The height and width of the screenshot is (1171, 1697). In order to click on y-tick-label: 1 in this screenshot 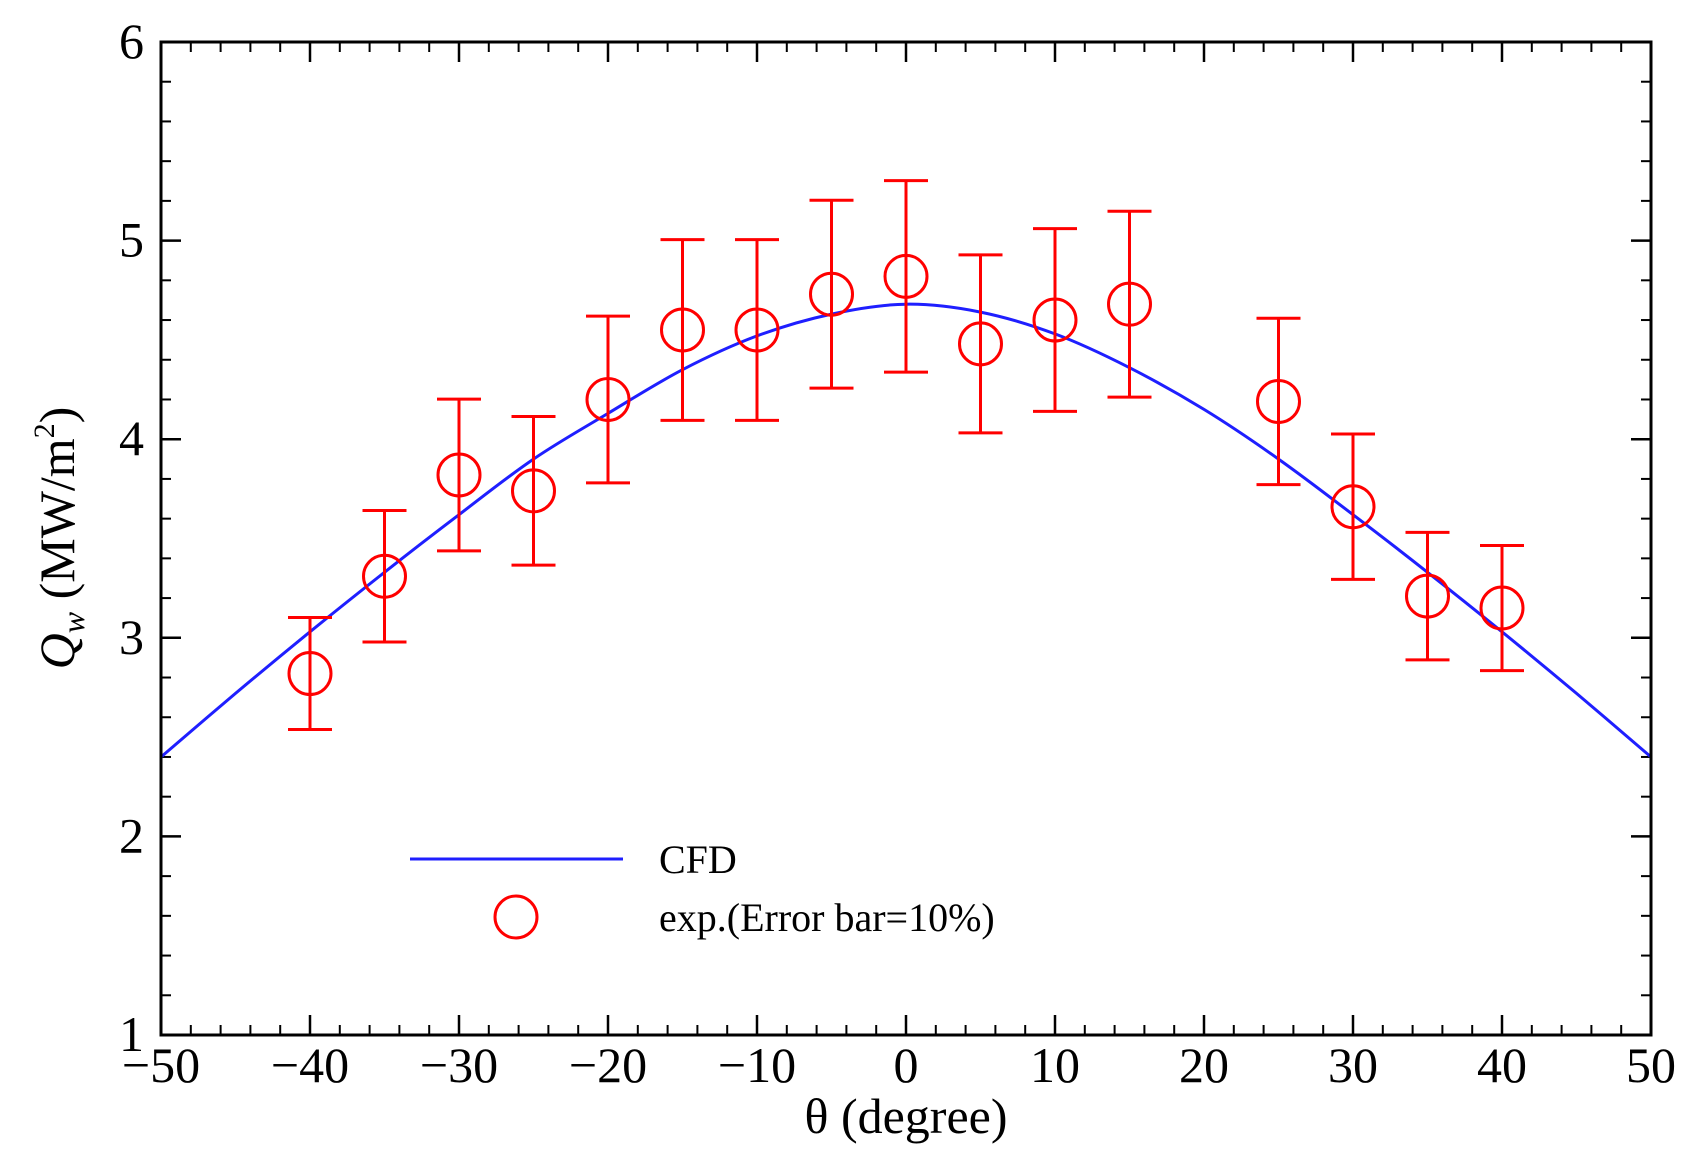, I will do `click(131, 1034)`.